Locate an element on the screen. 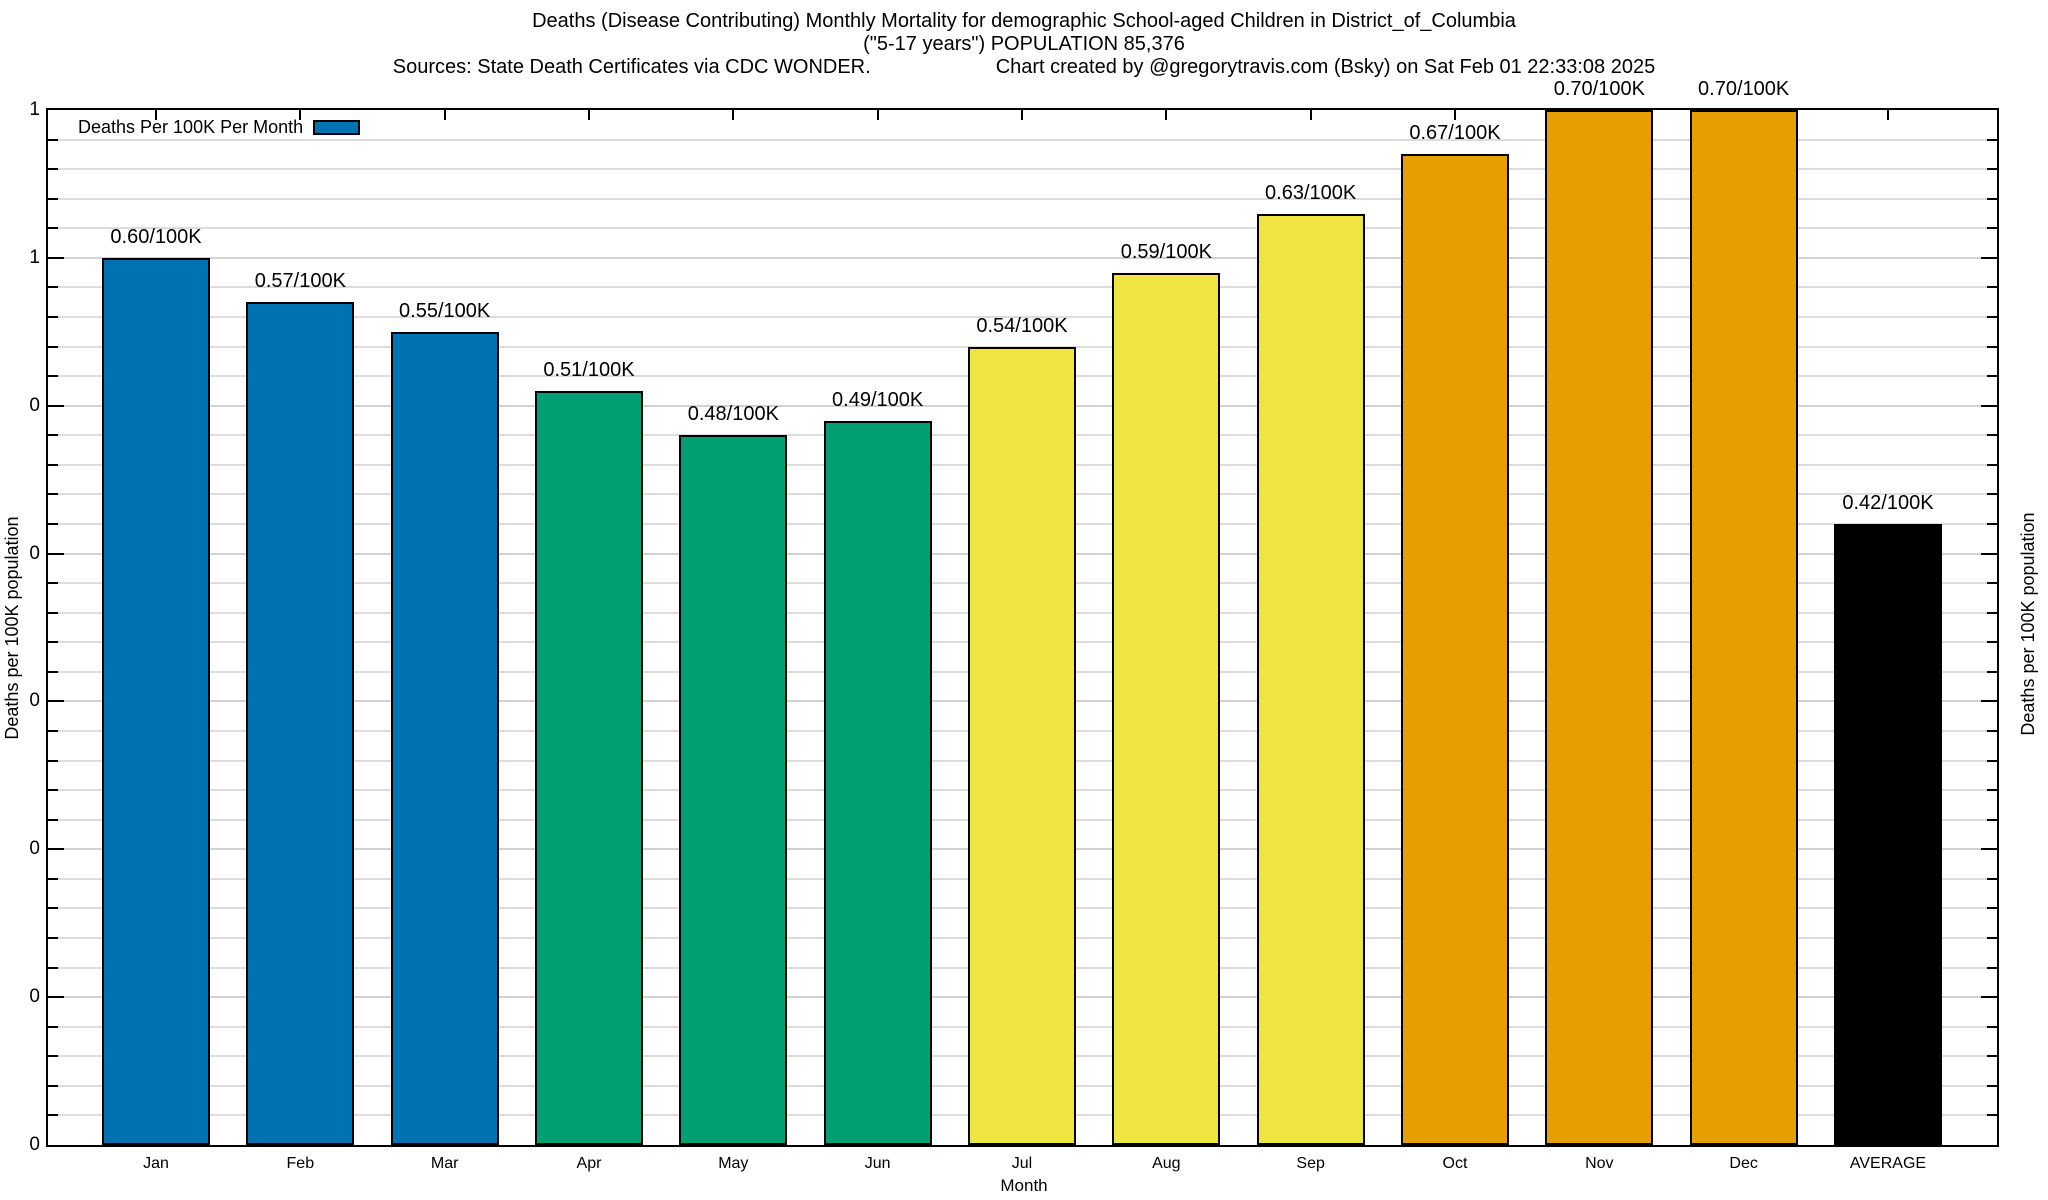 The image size is (2048, 1200). x-tick-label-aug: Aug is located at coordinates (1166, 1163).